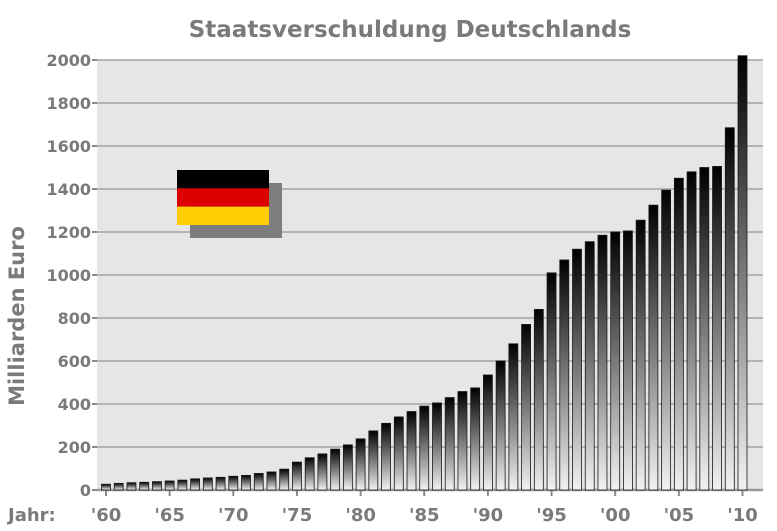 The image size is (777, 531). I want to click on bar-1995, so click(551, 381).